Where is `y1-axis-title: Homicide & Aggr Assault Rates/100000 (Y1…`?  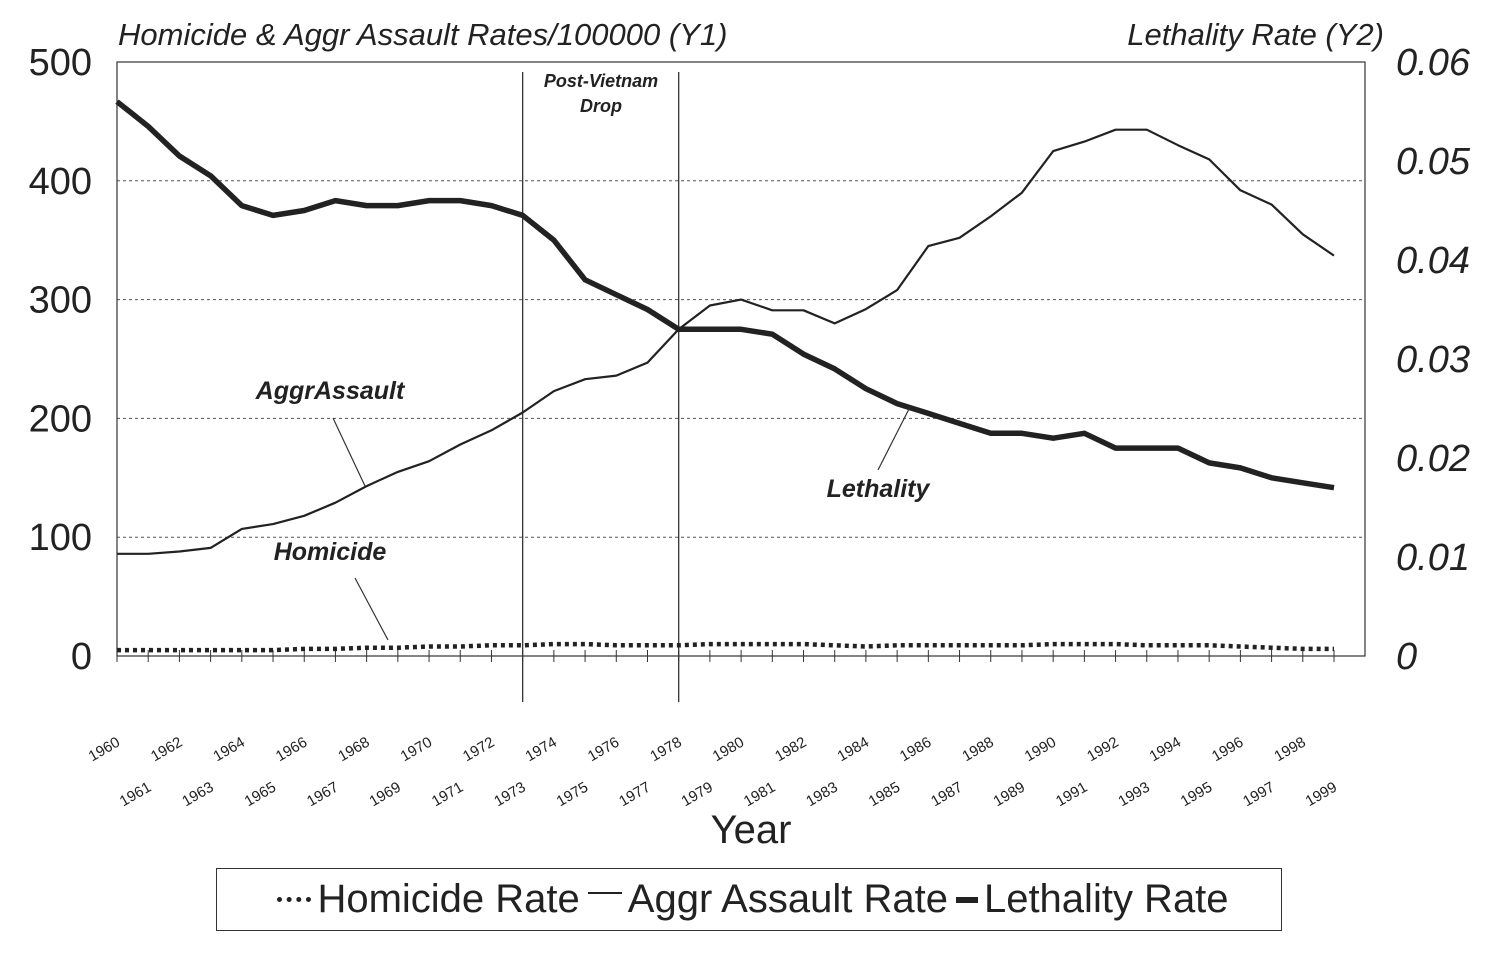
y1-axis-title: Homicide & Aggr Assault Rates/100000 (Y1… is located at coordinates (422, 34).